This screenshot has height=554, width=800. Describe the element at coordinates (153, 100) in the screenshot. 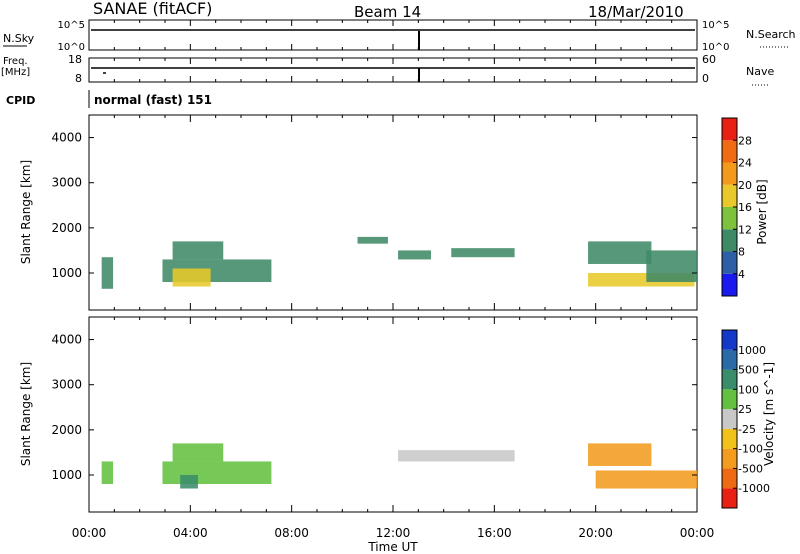

I see `cpid-text: normal (fast) 151` at that location.